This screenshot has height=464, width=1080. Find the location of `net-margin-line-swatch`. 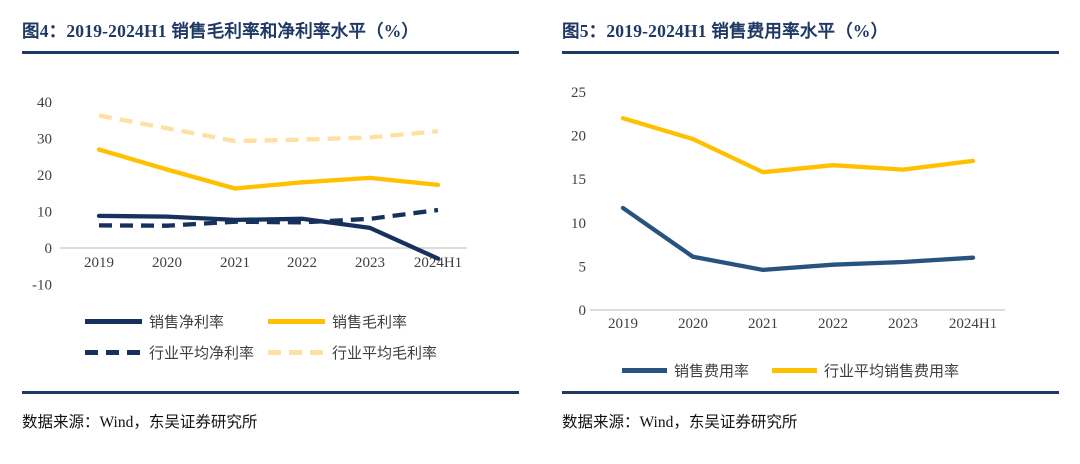

net-margin-line-swatch is located at coordinates (113, 321).